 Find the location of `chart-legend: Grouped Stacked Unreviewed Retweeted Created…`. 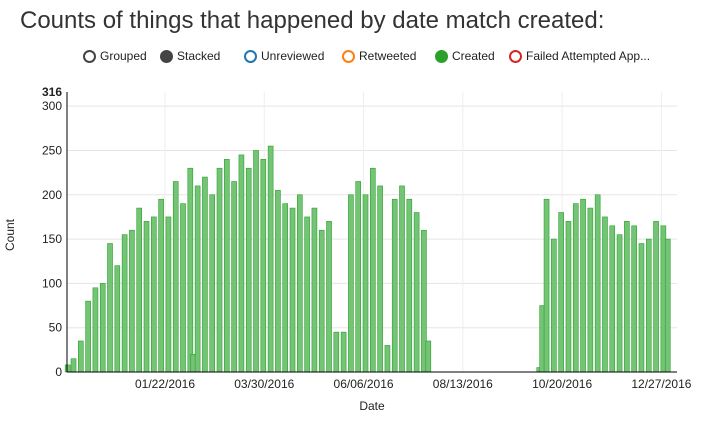

chart-legend: Grouped Stacked Unreviewed Retweeted Created… is located at coordinates (361, 59).